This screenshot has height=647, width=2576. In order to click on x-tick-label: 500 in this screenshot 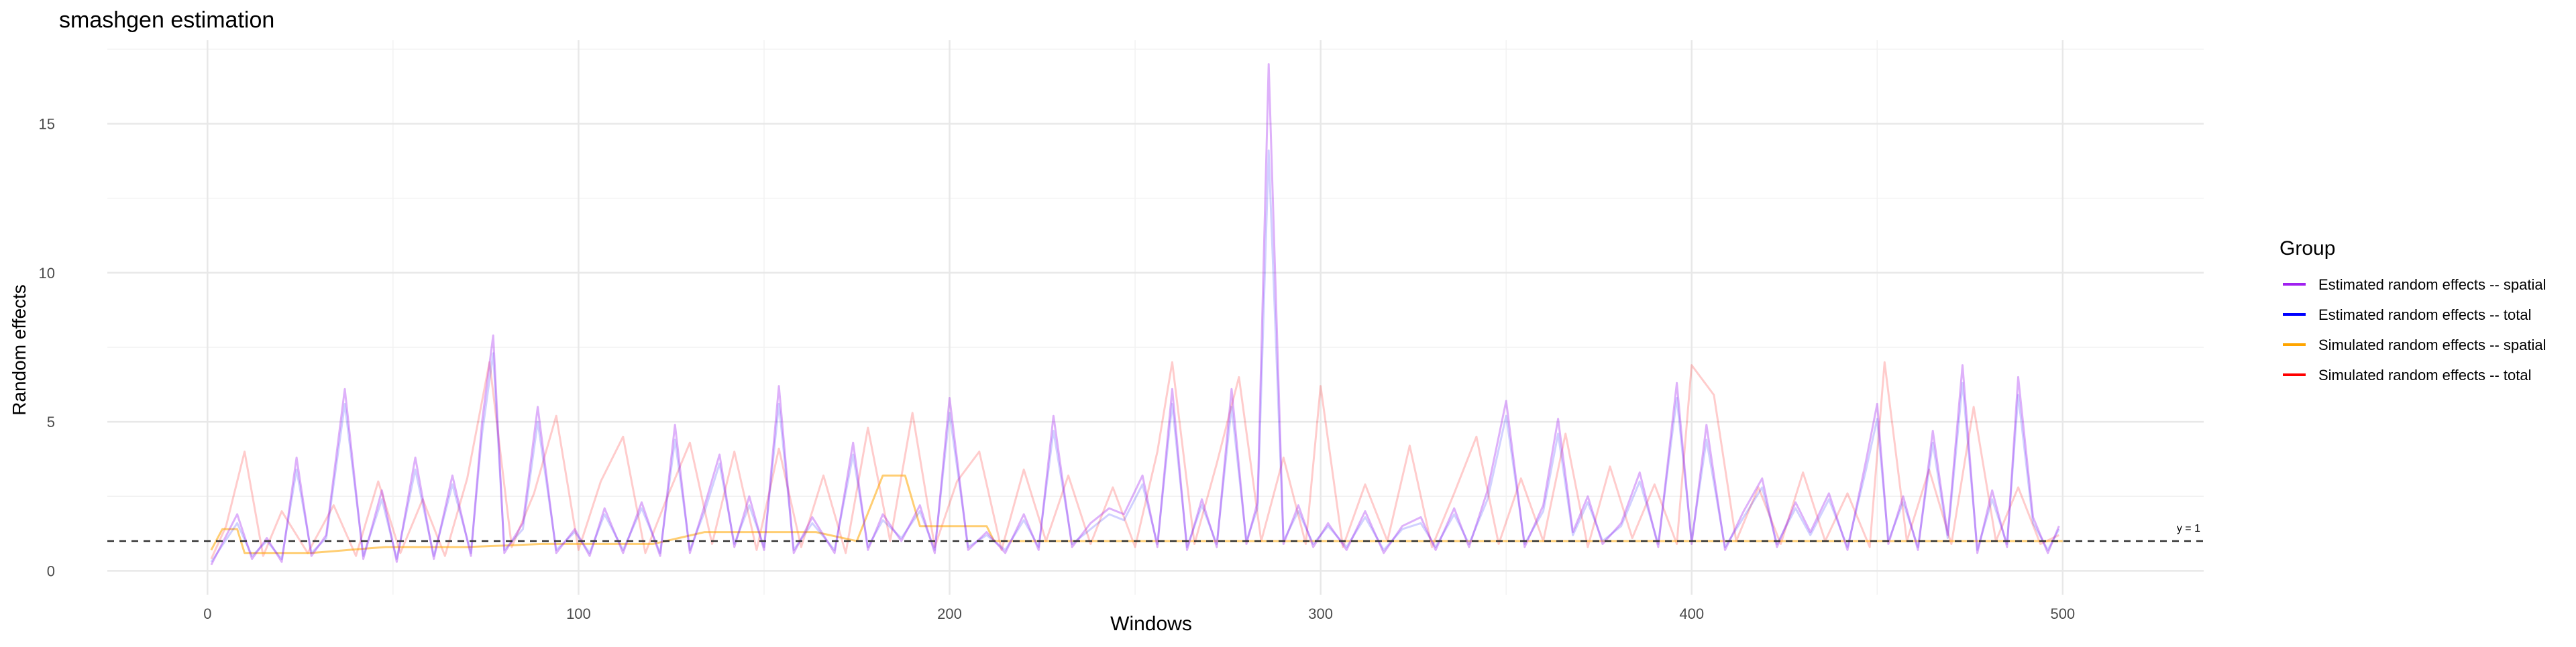, I will do `click(2062, 613)`.